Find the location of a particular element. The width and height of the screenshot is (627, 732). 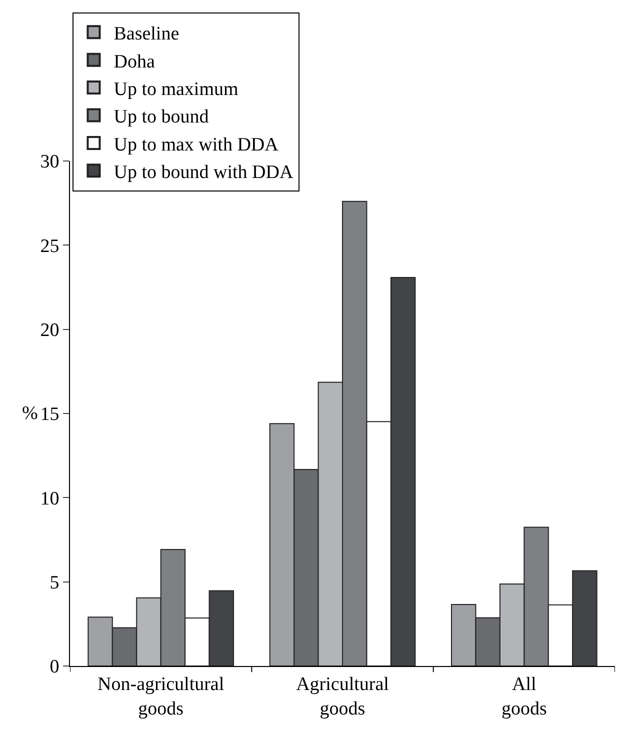

legend-label: Up to maximum is located at coordinates (176, 89).